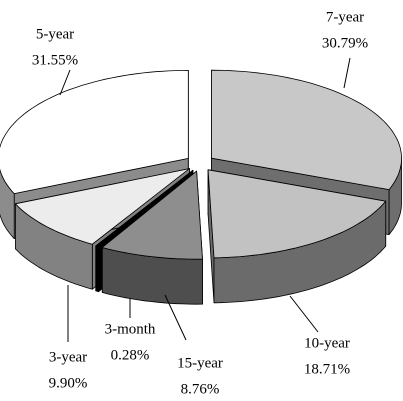 This screenshot has width=403, height=401. Describe the element at coordinates (130, 355) in the screenshot. I see `slice-value-label: 0.28%` at that location.